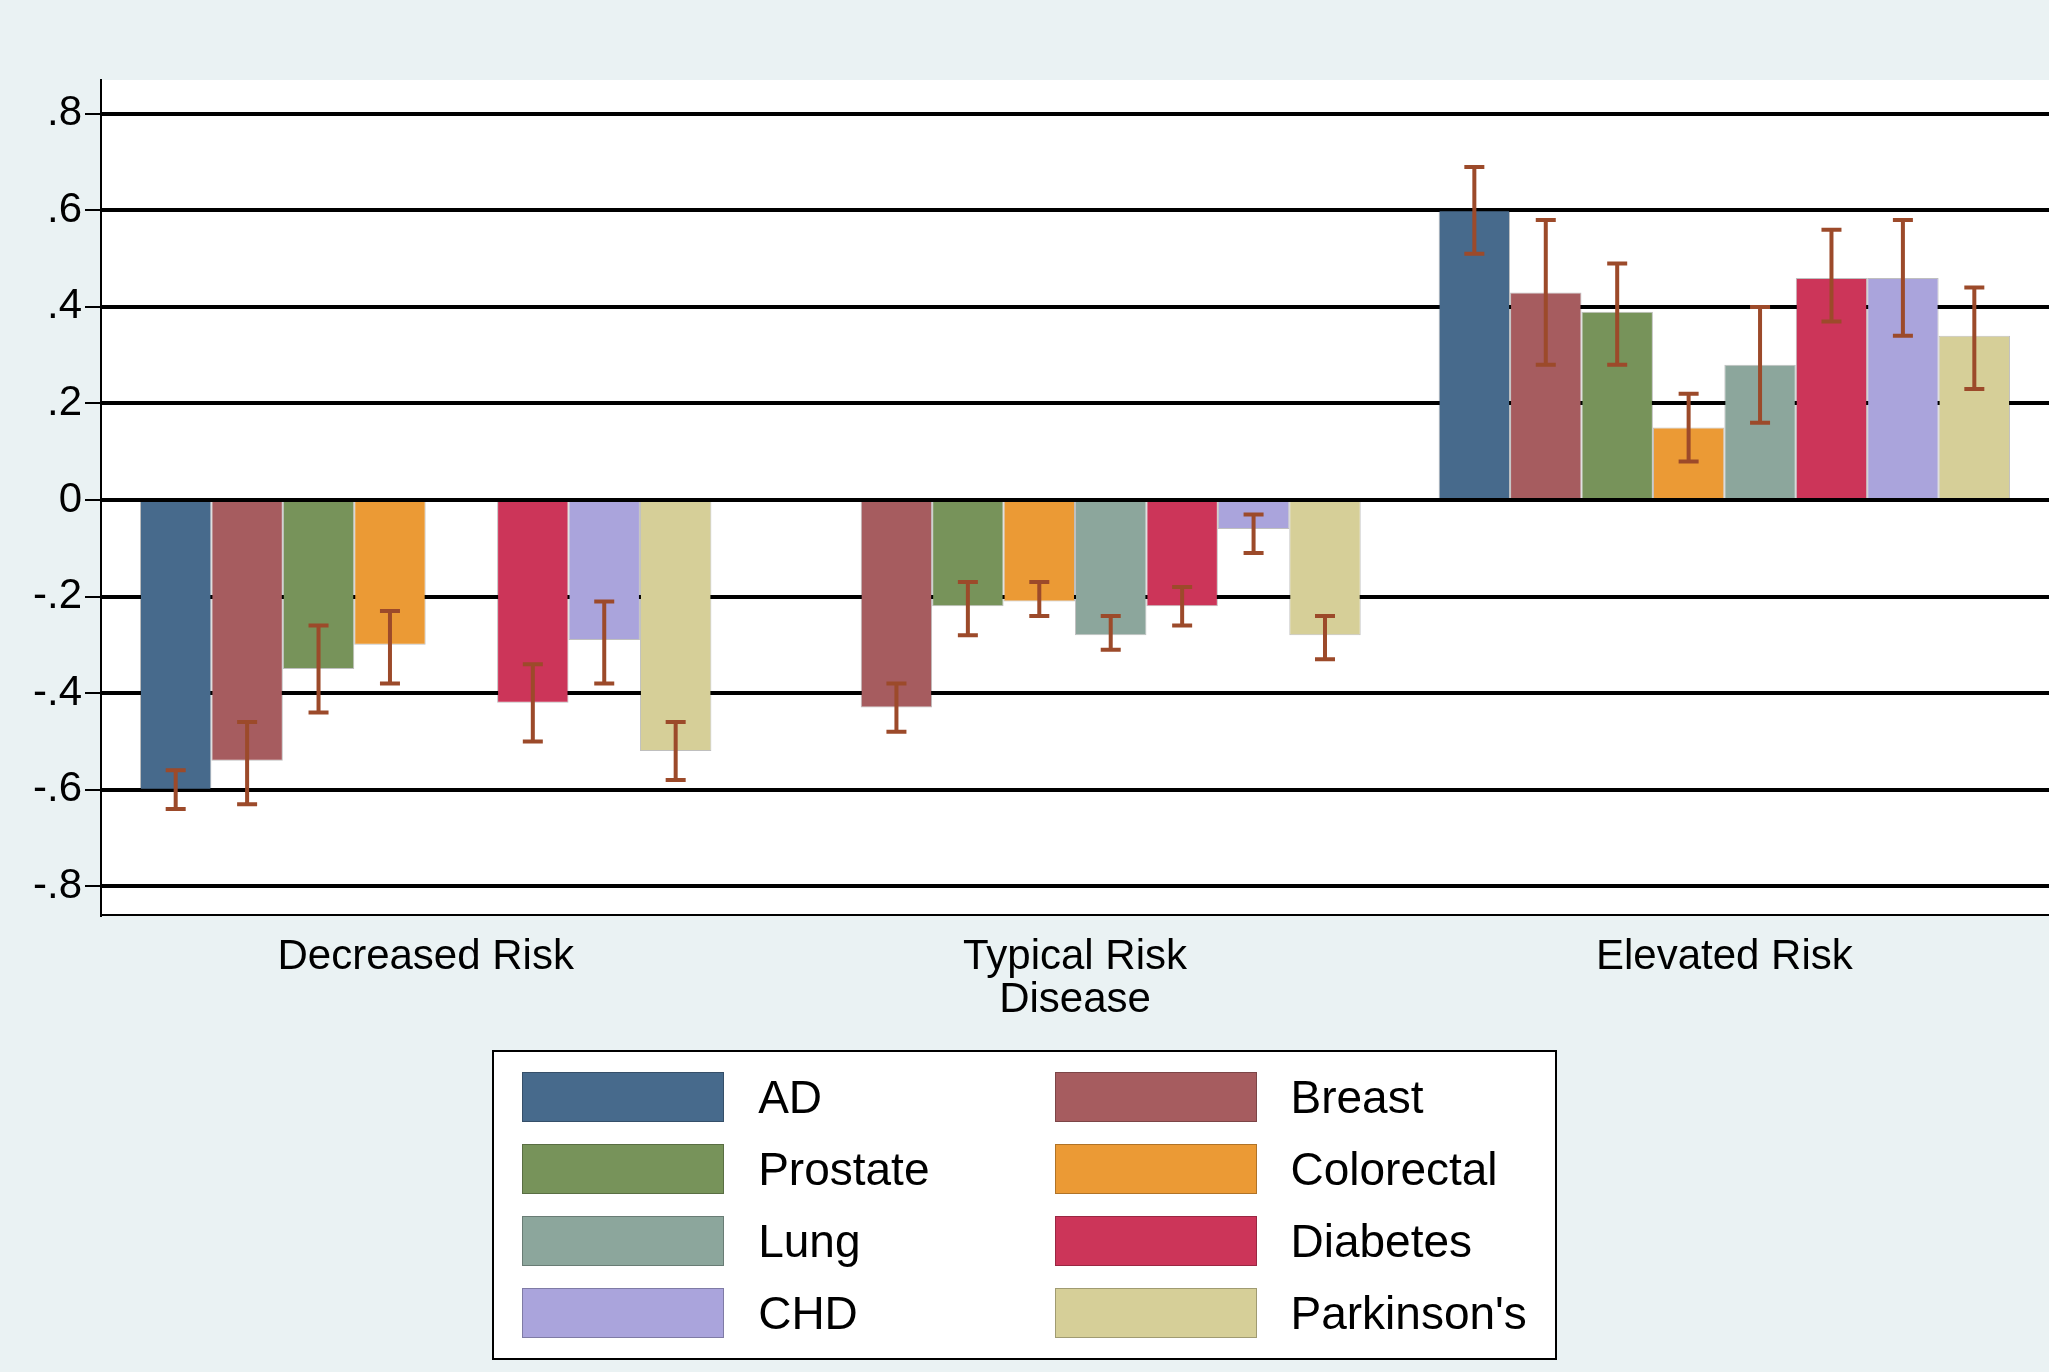 The image size is (2049, 1372). Describe the element at coordinates (58, 690) in the screenshot. I see `y-tick-label: -.4` at that location.